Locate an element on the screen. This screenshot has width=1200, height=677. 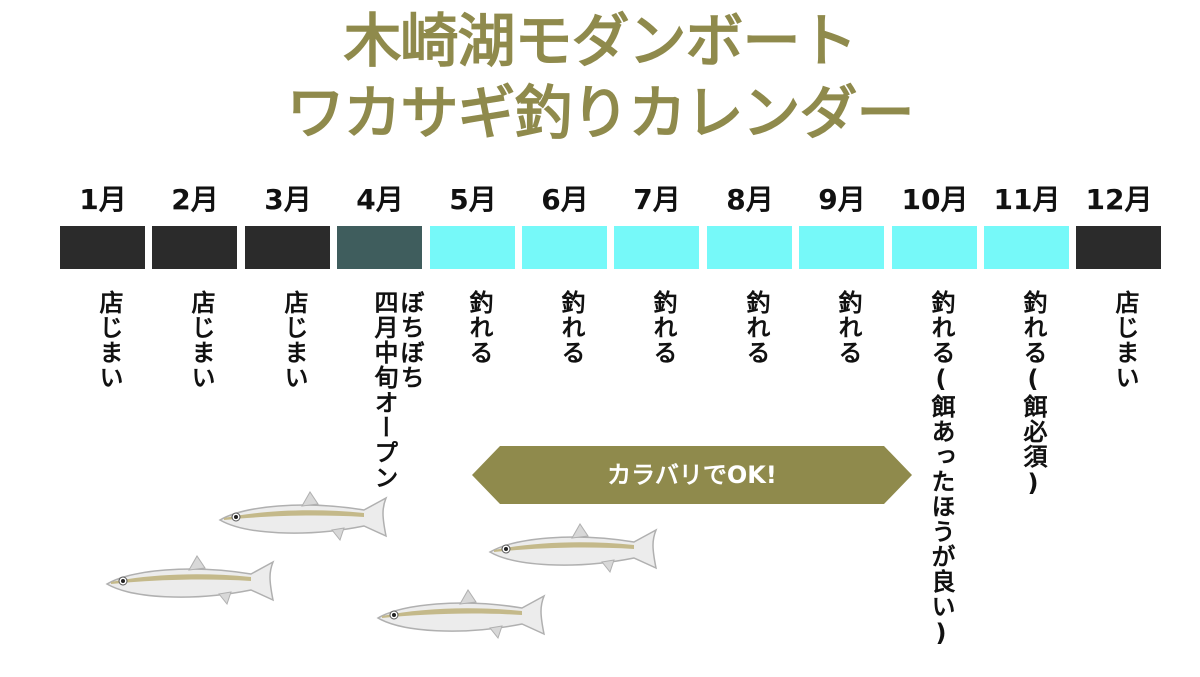
month-label: 3月 is located at coordinates (288, 199).